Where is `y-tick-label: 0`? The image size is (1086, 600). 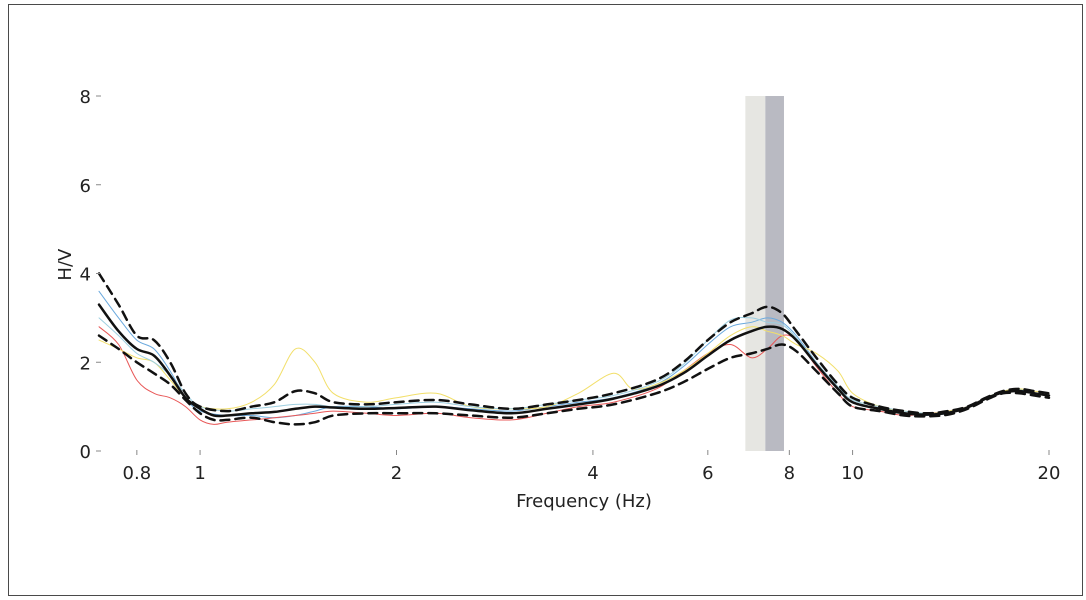 y-tick-label: 0 is located at coordinates (85, 452).